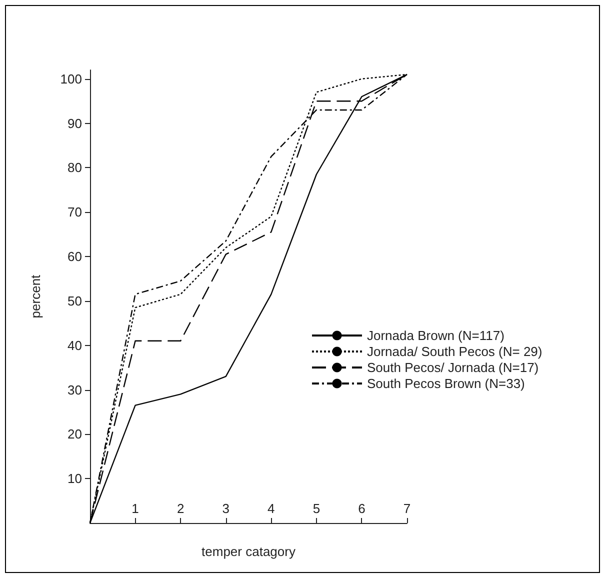  What do you see at coordinates (453, 367) in the screenshot?
I see `legend-label: South Pecos/ Jornada (N=17)` at bounding box center [453, 367].